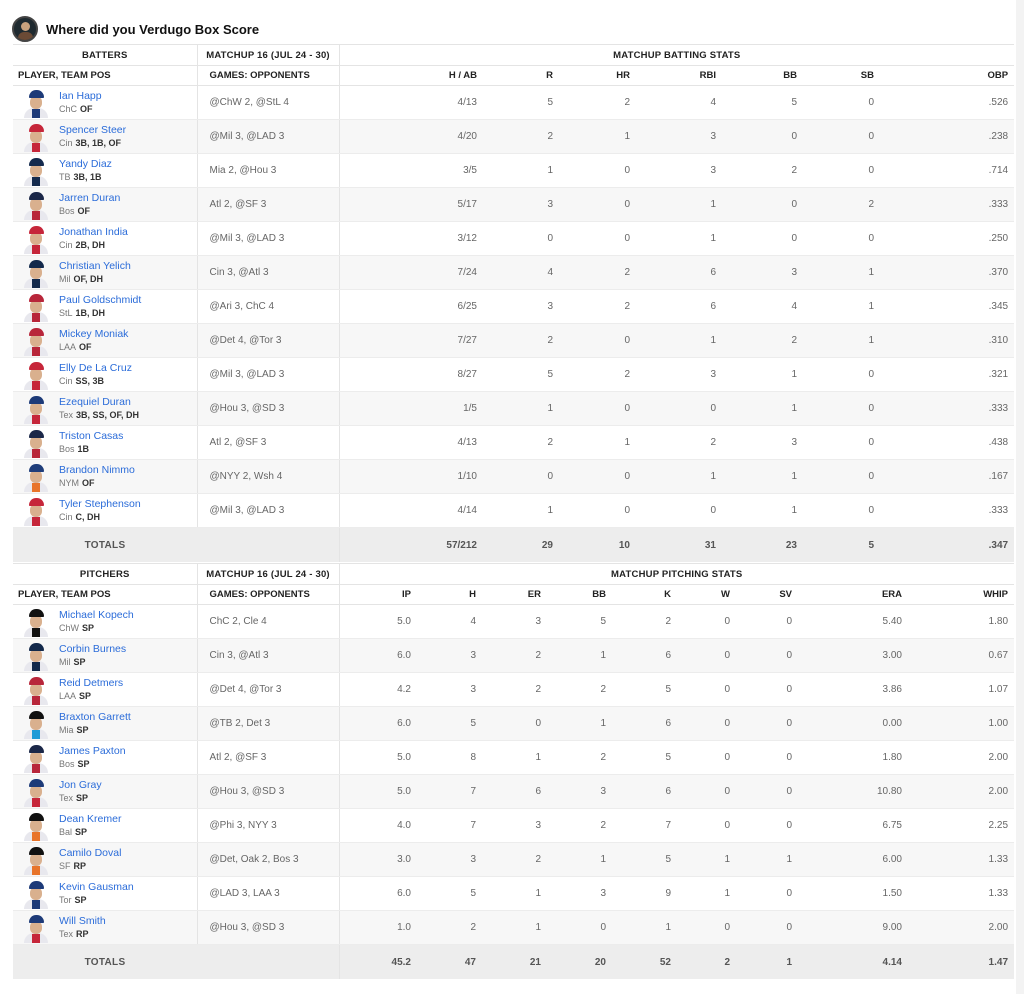  Describe the element at coordinates (80, 96) in the screenshot. I see `player-name-link: Ian Happ` at that location.